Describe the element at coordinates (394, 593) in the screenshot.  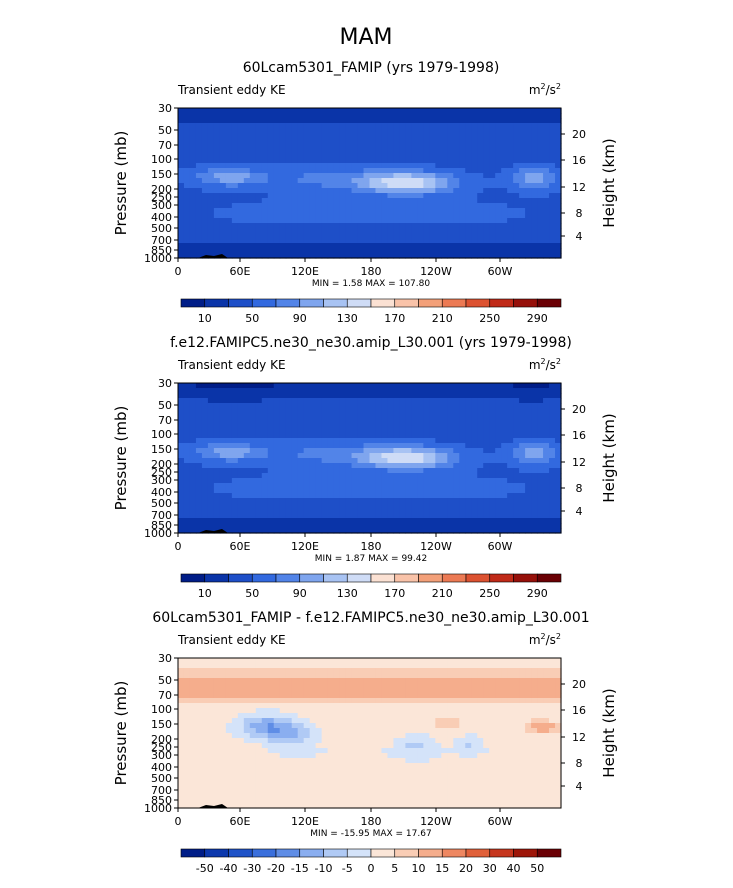
I see `colorbar-label: 170` at that location.